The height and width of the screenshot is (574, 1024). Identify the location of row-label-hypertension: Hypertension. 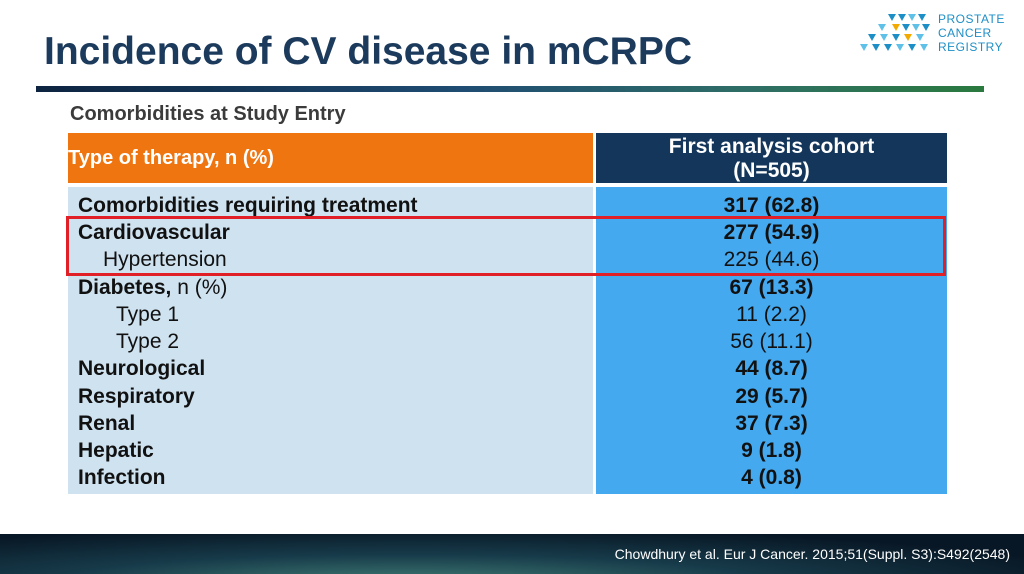
(165, 259).